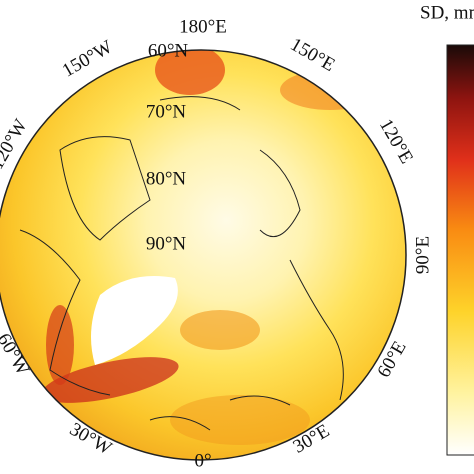 The height and width of the screenshot is (474, 474). Describe the element at coordinates (166, 178) in the screenshot. I see `latitude-label: 80°N` at that location.